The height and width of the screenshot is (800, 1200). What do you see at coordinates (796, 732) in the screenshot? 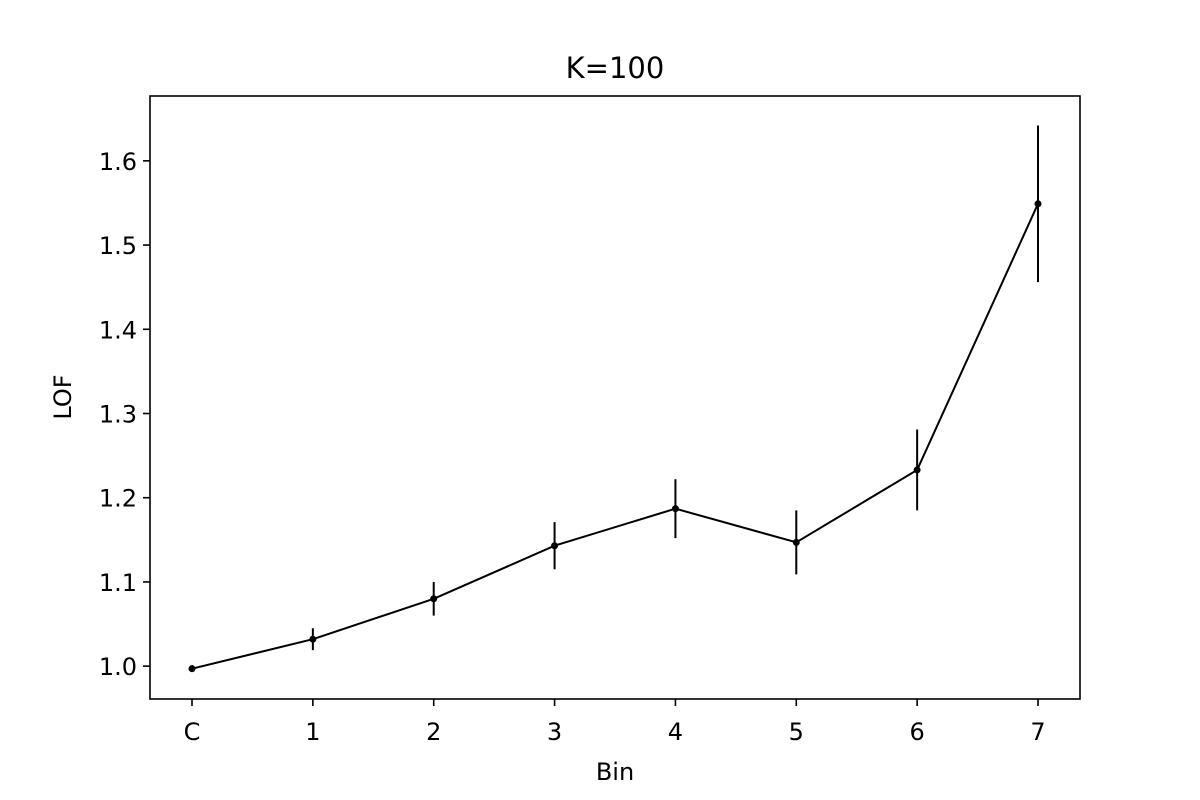
I see `x-tick-label: 5` at bounding box center [796, 732].